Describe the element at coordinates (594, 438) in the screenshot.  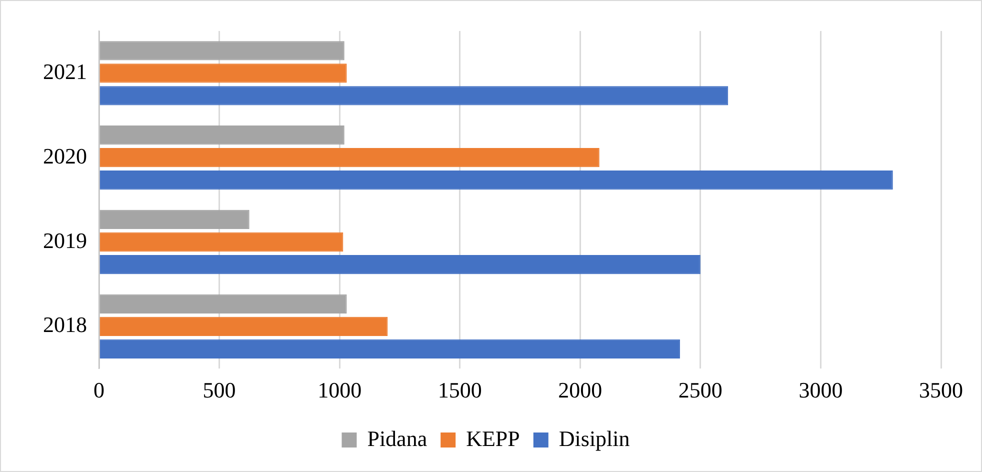
I see `legend-label: Disiplin` at that location.